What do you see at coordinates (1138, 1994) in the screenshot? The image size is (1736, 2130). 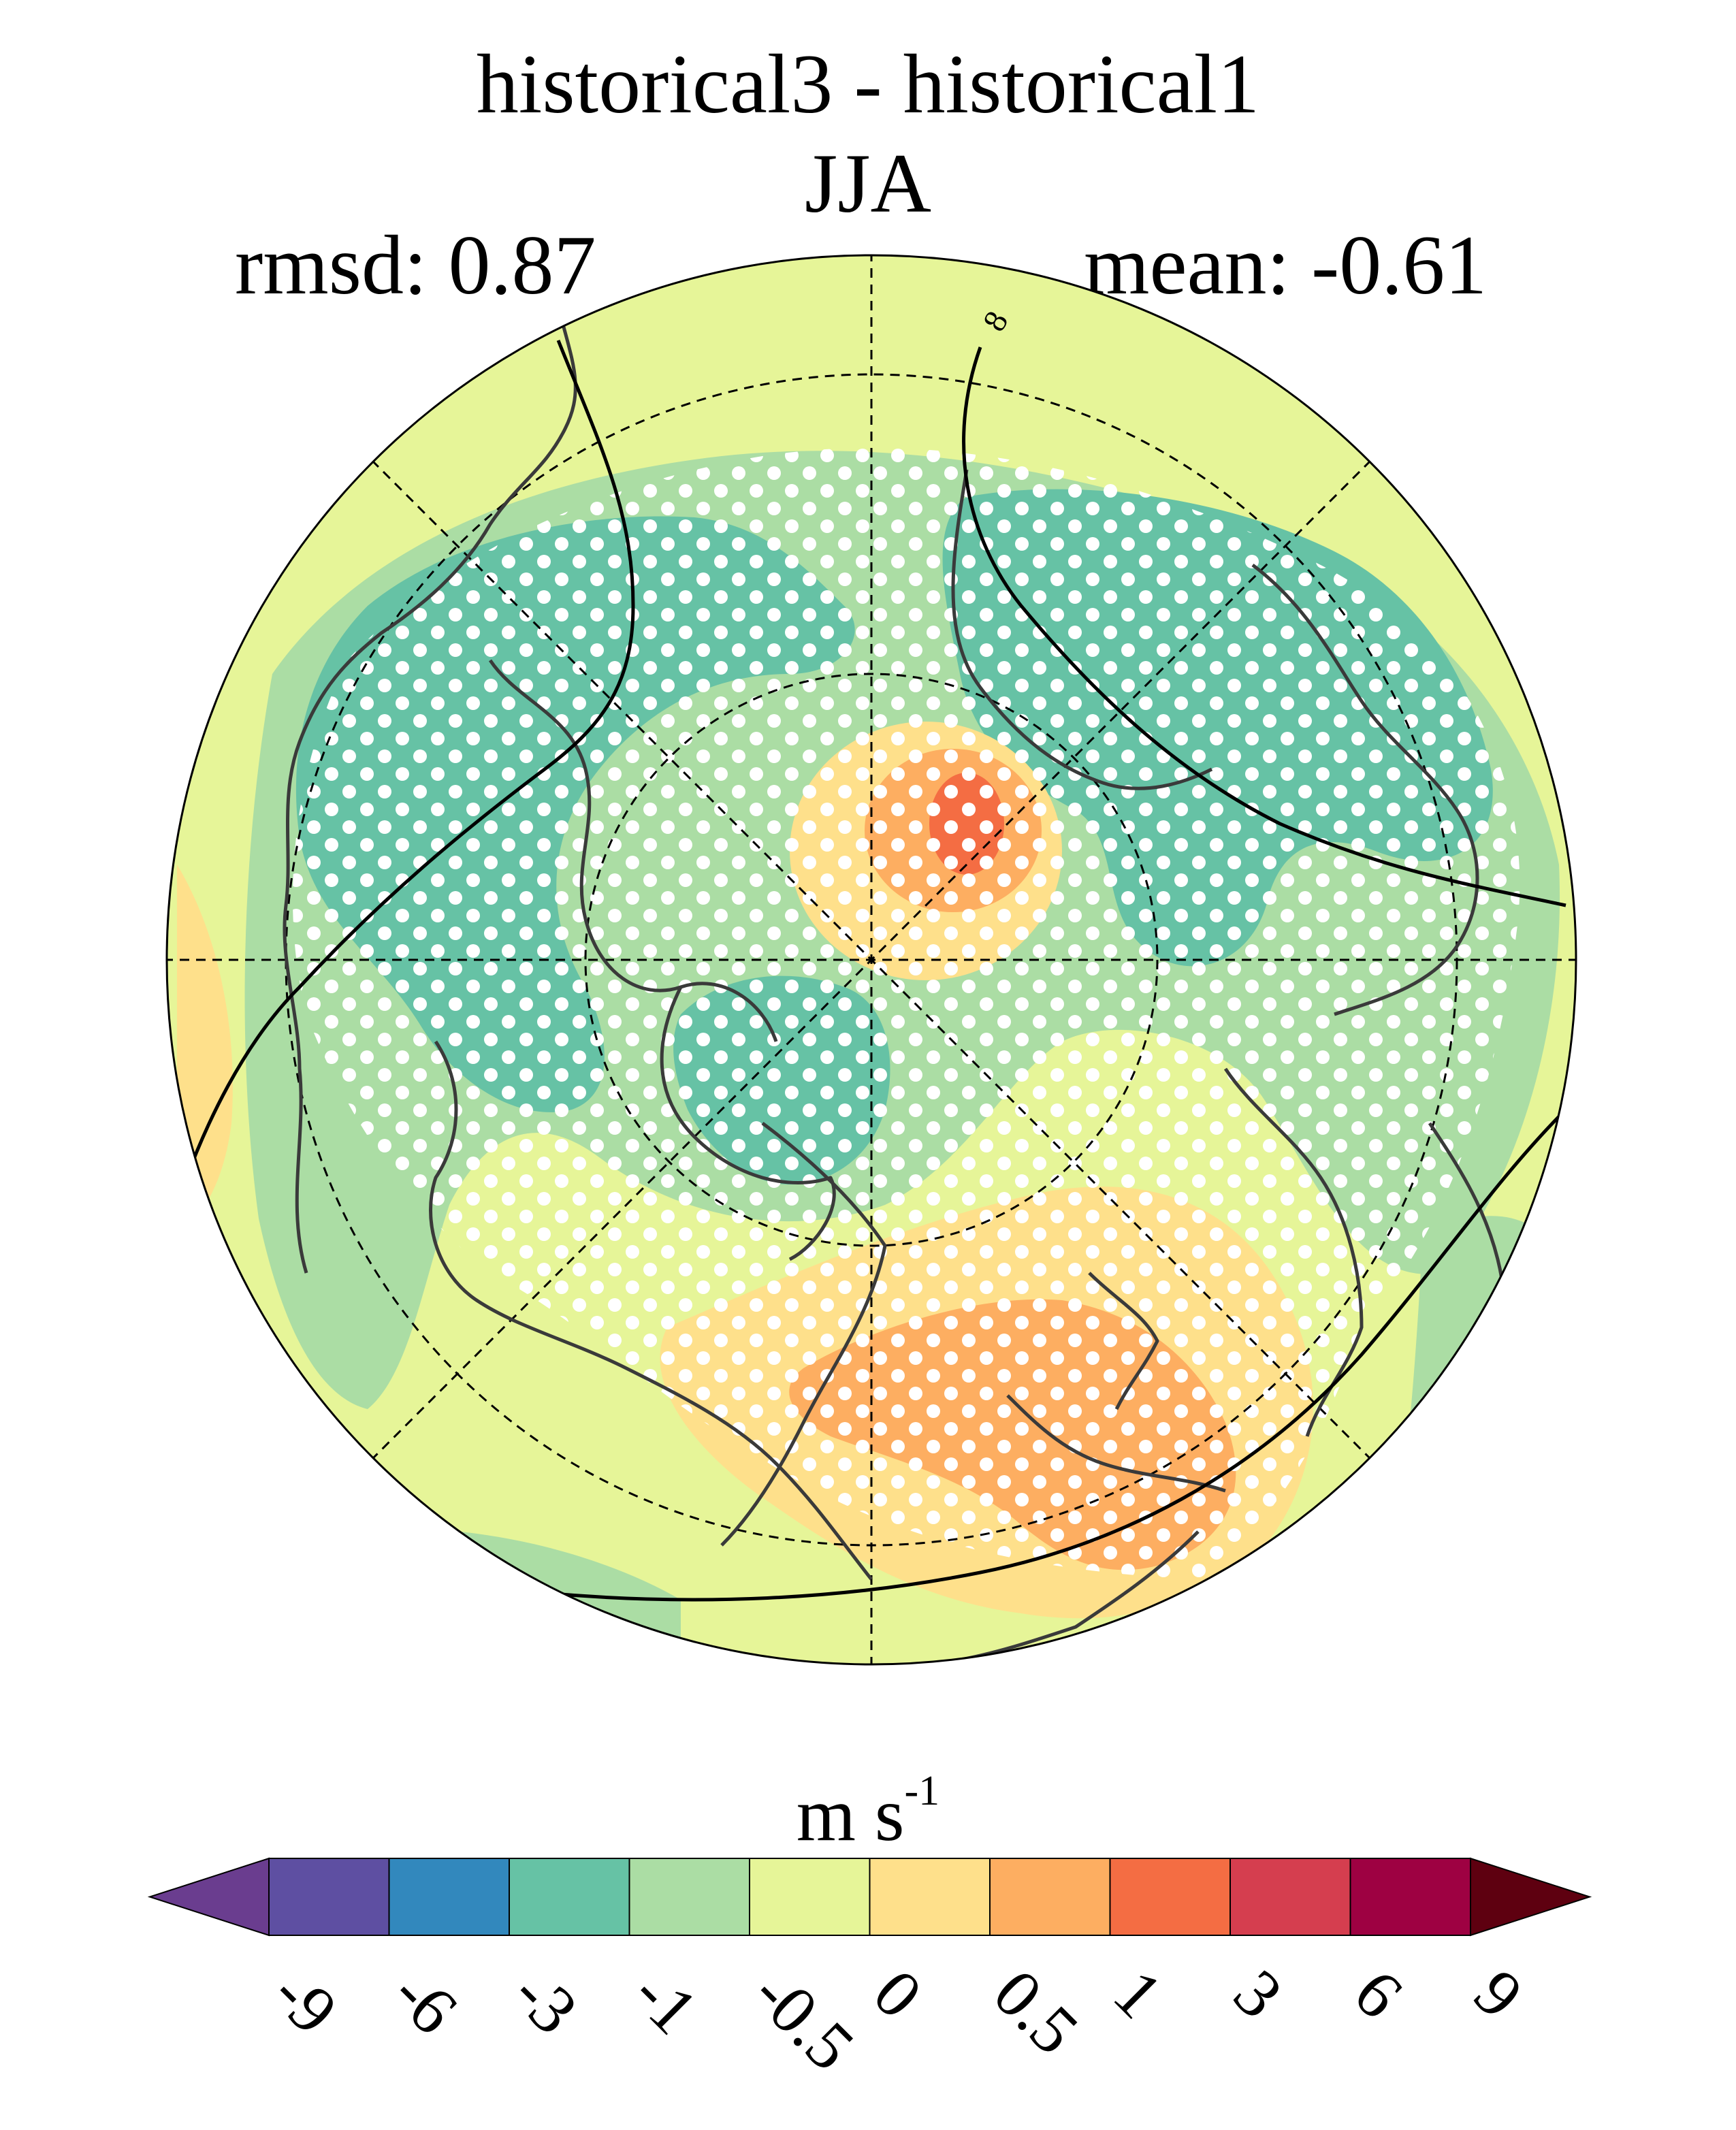 I see `colorbar-tick-label: 1` at bounding box center [1138, 1994].